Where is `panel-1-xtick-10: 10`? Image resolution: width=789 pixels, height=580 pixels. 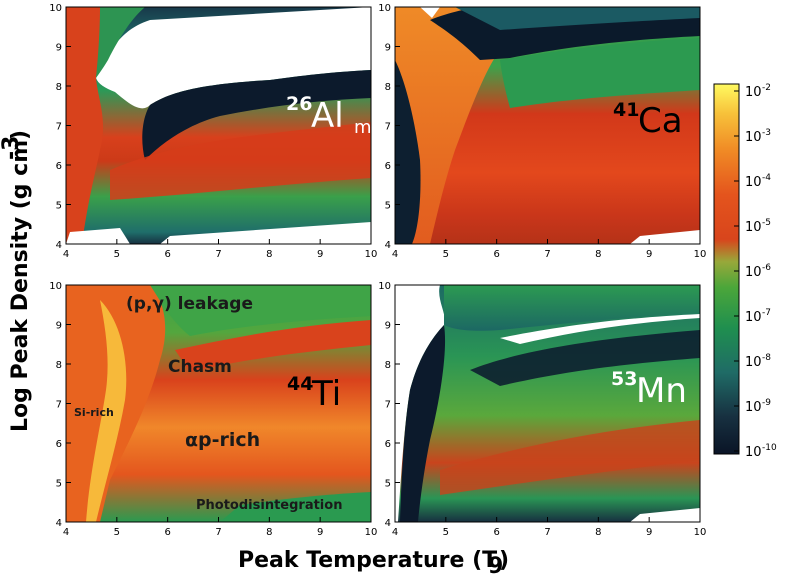 panel-1-xtick-10: 10 is located at coordinates (700, 254).